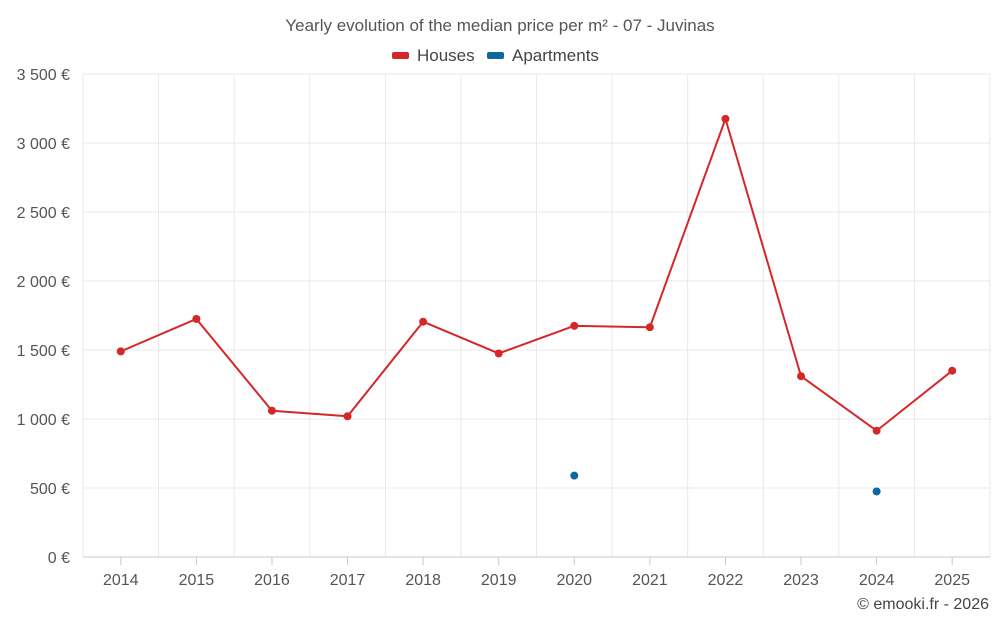 The width and height of the screenshot is (1000, 625). Describe the element at coordinates (59, 558) in the screenshot. I see `y-tick-label: 0 €` at that location.